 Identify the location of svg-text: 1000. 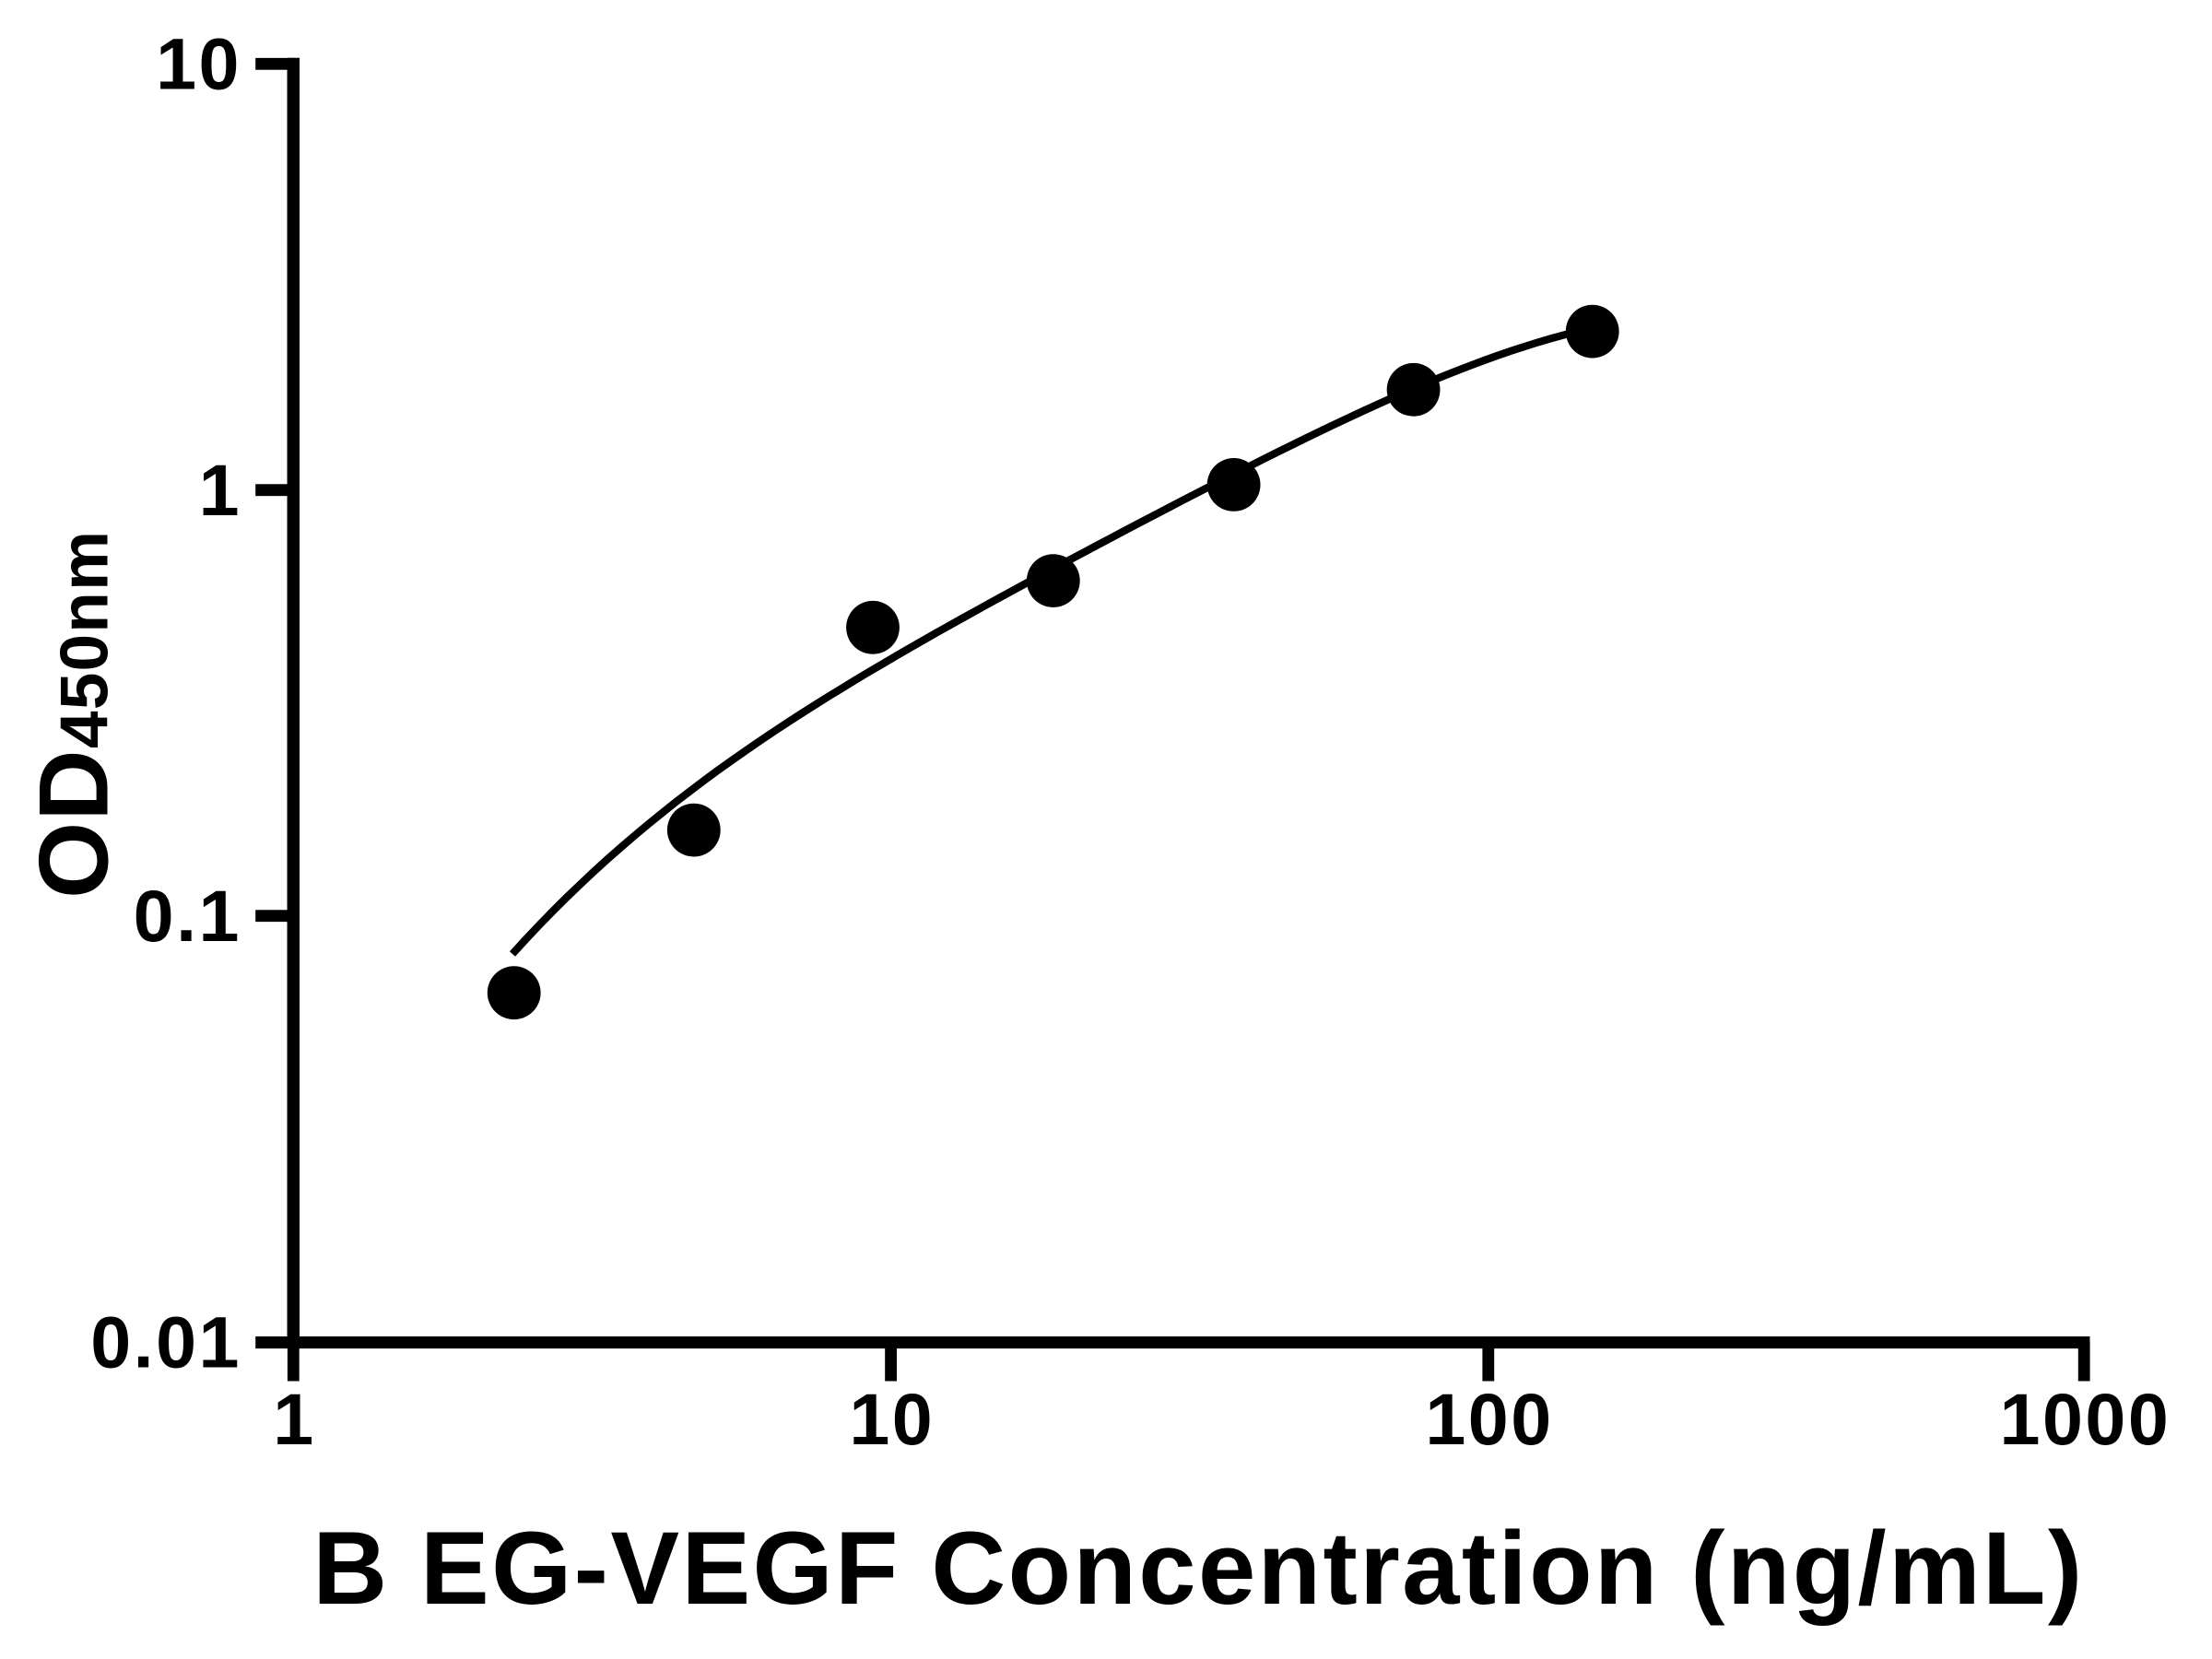
(2085, 1419).